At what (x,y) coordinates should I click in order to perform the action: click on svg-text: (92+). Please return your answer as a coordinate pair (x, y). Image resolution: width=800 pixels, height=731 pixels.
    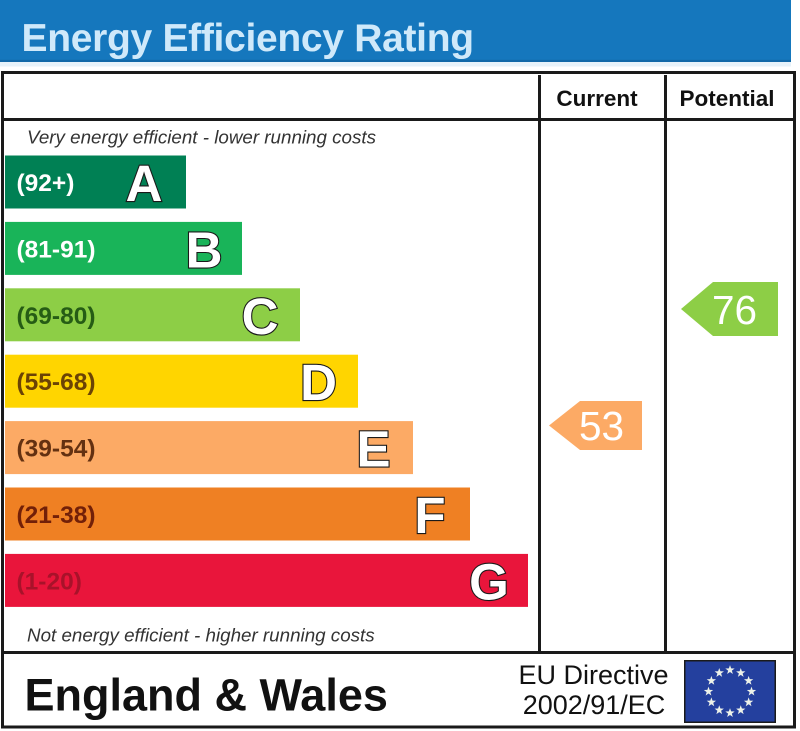
    Looking at the image, I should click on (46, 183).